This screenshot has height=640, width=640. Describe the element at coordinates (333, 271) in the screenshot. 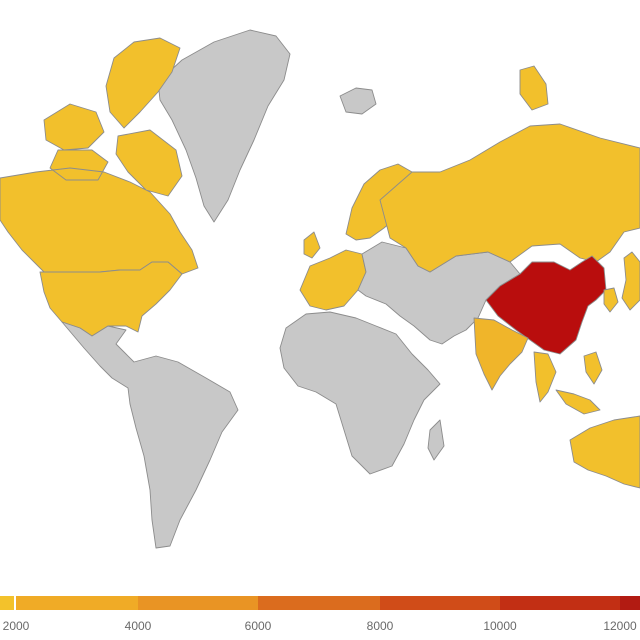

I see `region-western-europe` at that location.